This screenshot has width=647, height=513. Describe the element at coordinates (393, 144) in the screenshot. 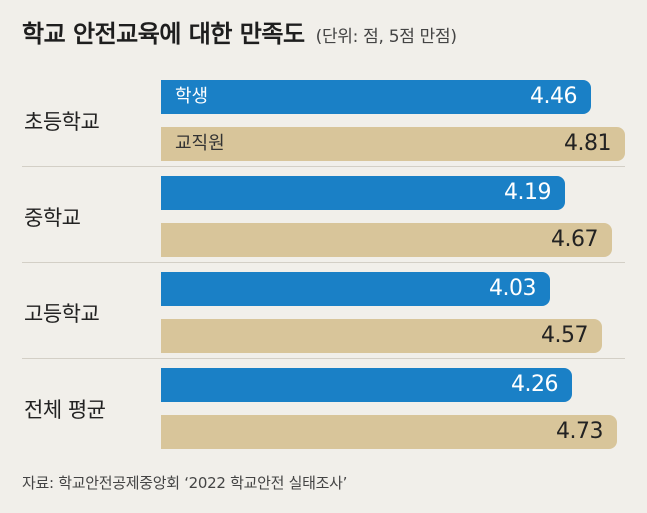

I see `staff-bar-elementary: 교직원 4.81` at that location.